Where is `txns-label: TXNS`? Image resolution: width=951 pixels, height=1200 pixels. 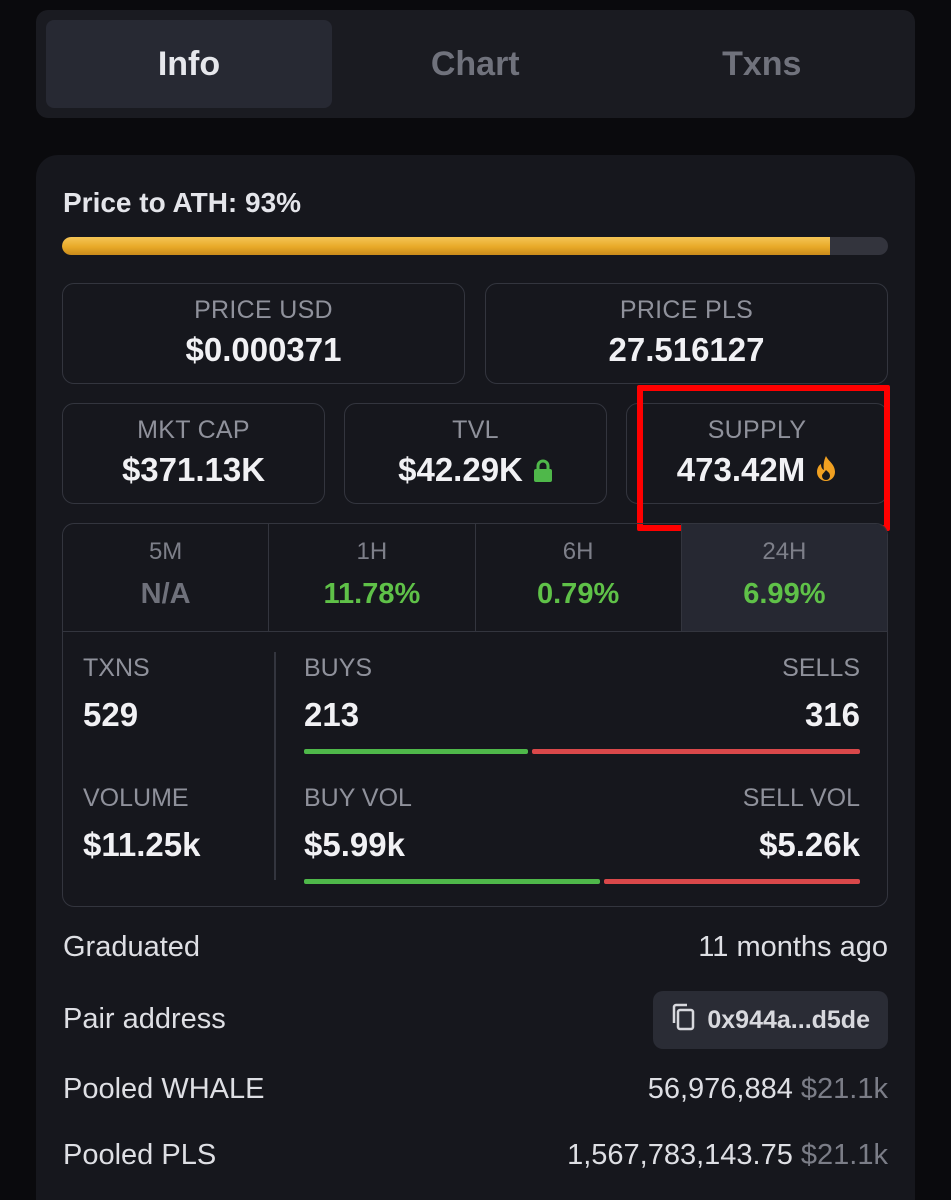 txns-label: TXNS is located at coordinates (116, 668).